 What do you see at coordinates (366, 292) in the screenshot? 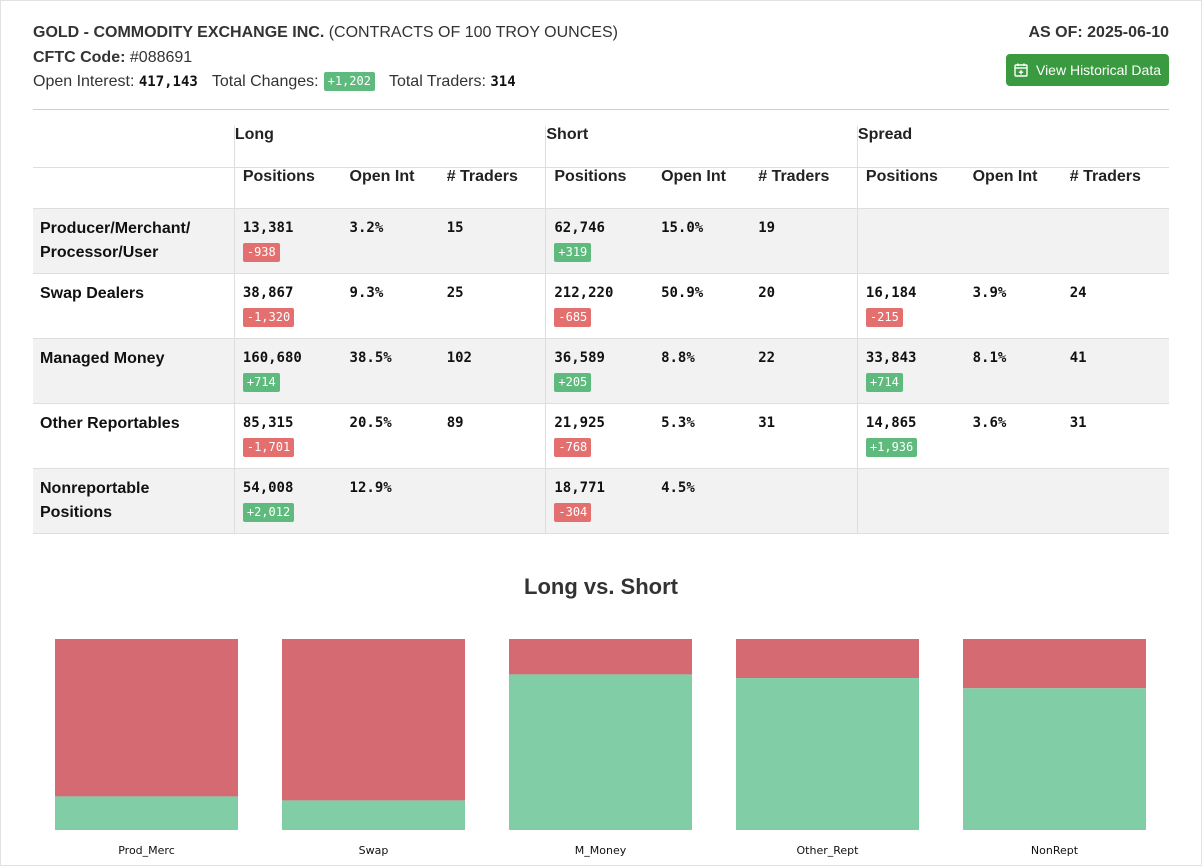
I see `open-int-value: 9.3%` at bounding box center [366, 292].